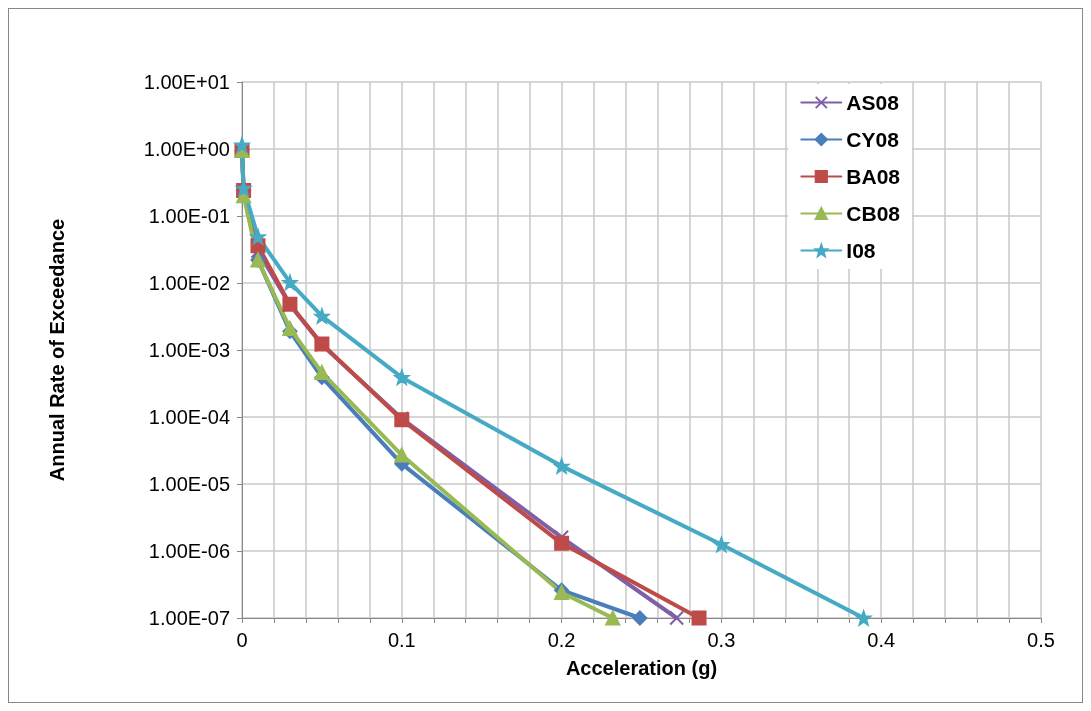 This screenshot has width=1091, height=711. Describe the element at coordinates (873, 139) in the screenshot. I see `legend-label: CY08` at that location.